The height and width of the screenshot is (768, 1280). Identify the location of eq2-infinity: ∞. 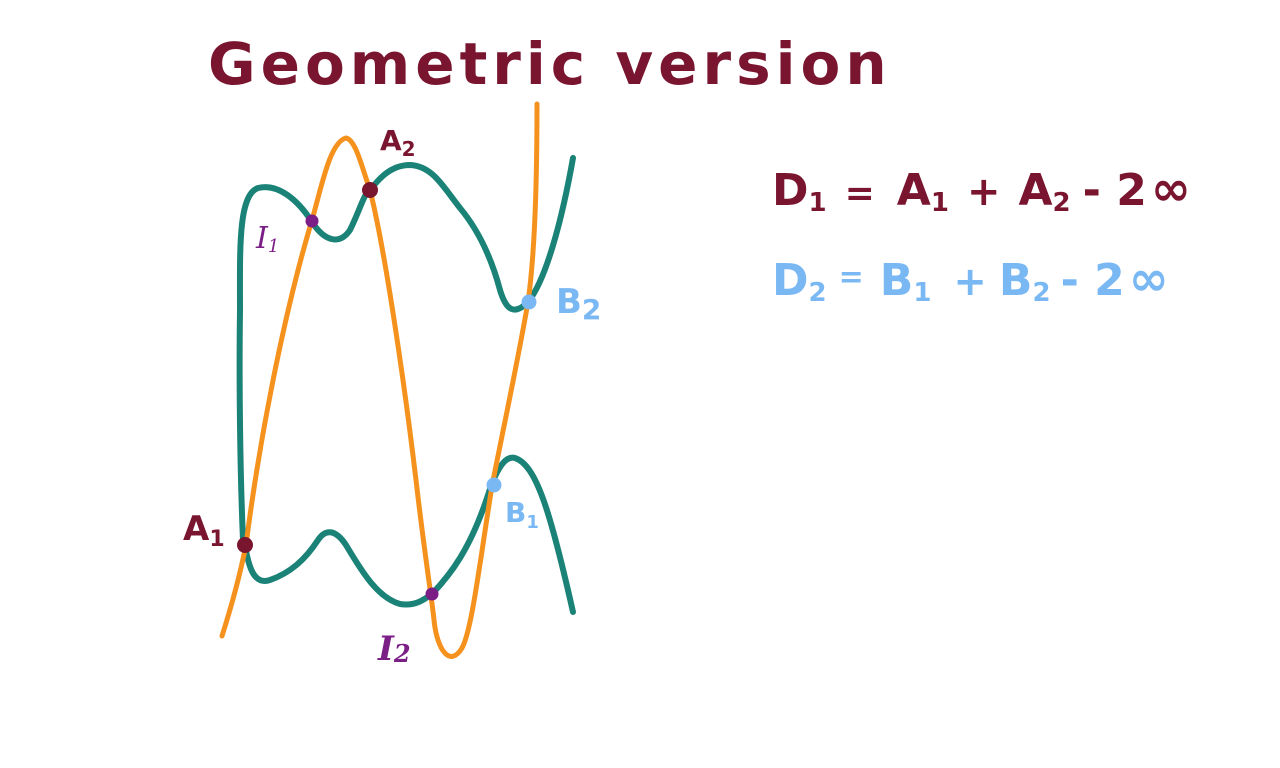
(1149, 279).